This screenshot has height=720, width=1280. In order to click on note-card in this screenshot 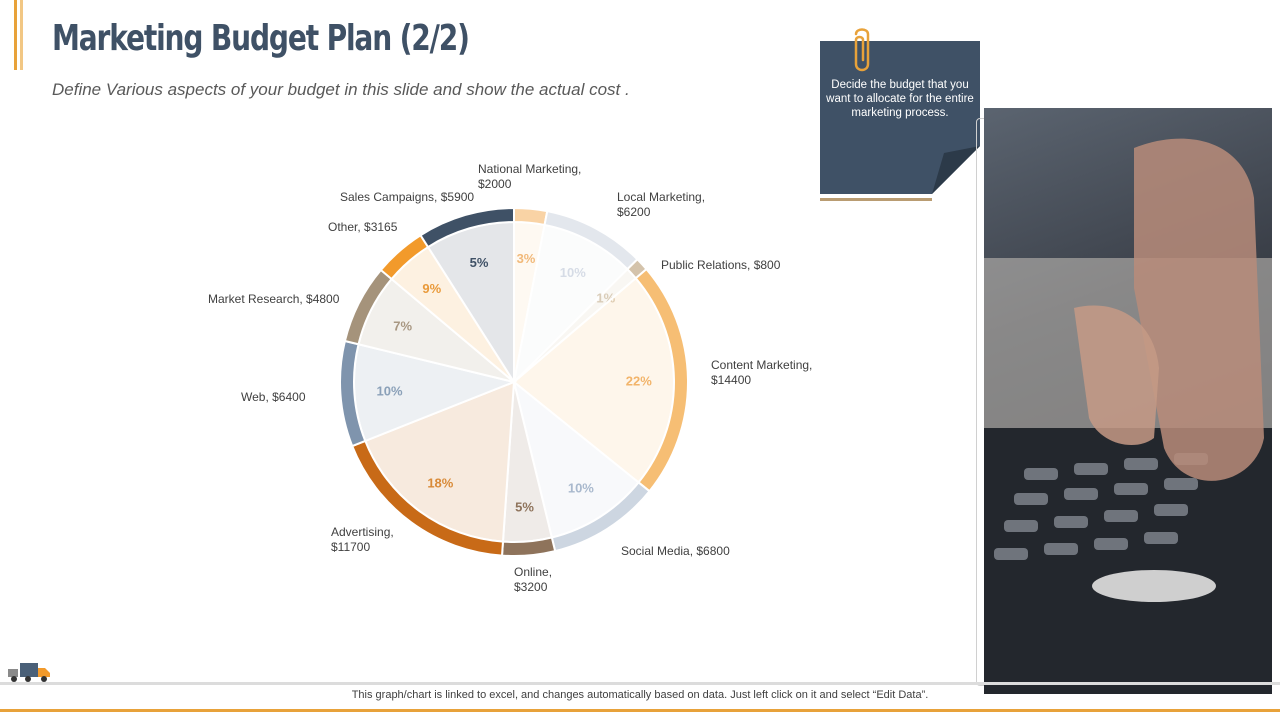, I will do `click(900, 117)`.